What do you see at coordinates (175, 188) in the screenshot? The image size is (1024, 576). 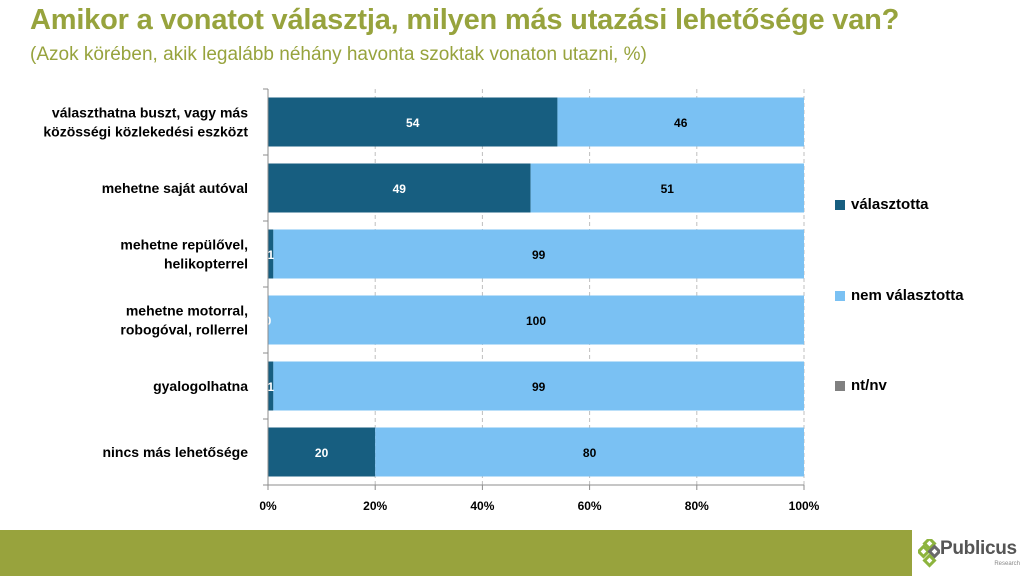 I see `category-label: mehetne saját autóval` at bounding box center [175, 188].